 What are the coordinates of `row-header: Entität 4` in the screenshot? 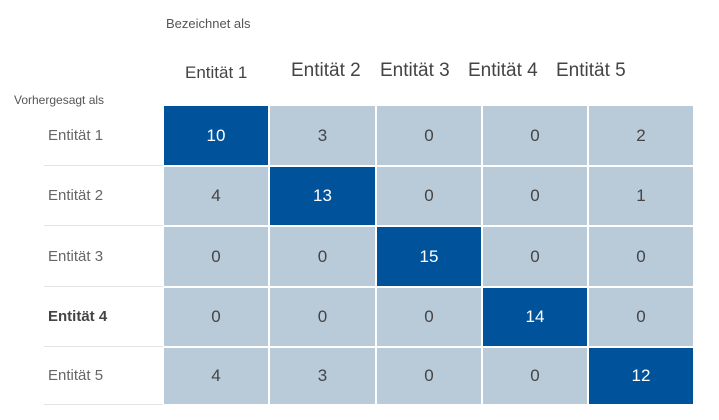 It's located at (78, 316).